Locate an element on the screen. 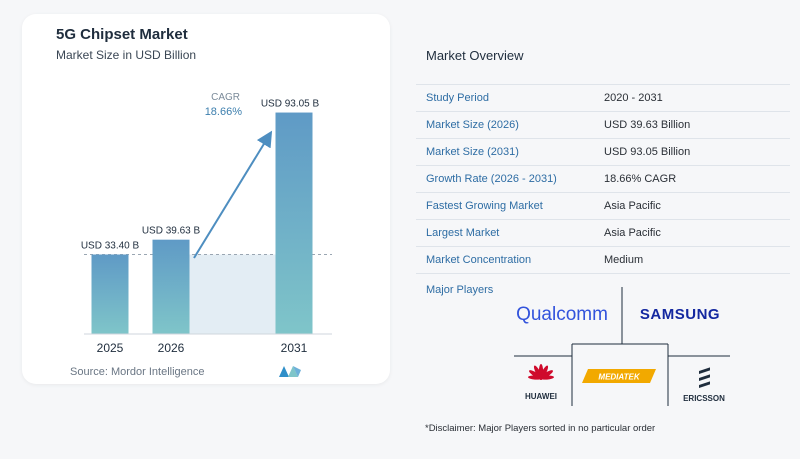 Image resolution: width=800 pixels, height=459 pixels. overview-row-value: USD 39.63 Billion is located at coordinates (647, 125).